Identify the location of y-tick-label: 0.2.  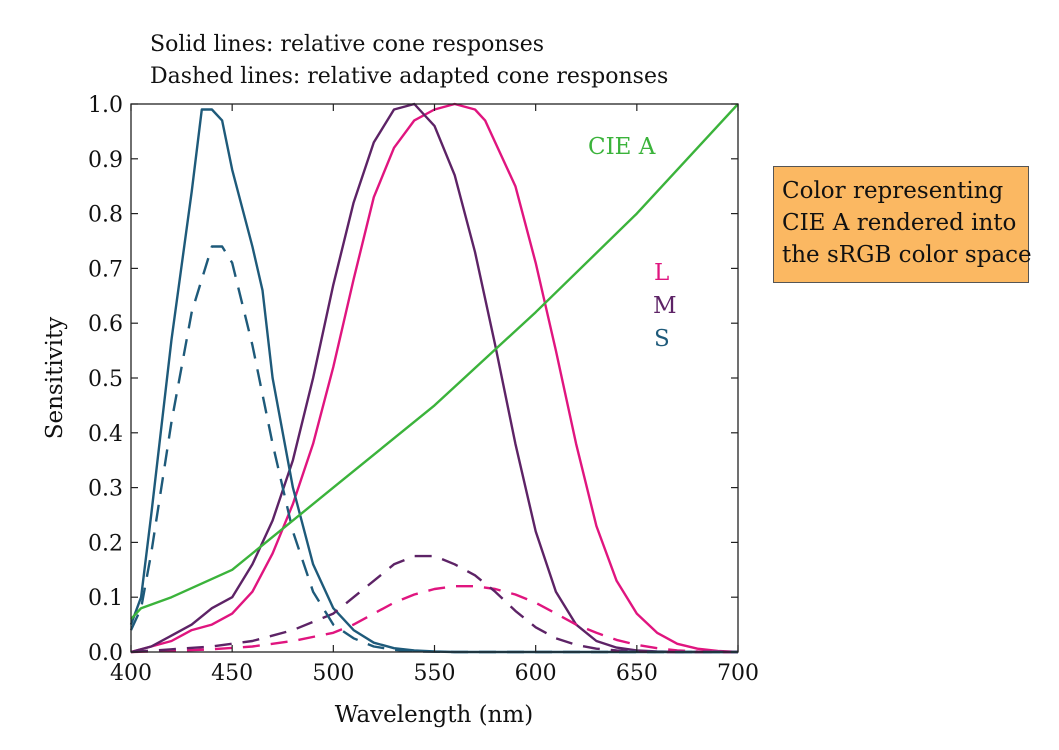
(105, 543).